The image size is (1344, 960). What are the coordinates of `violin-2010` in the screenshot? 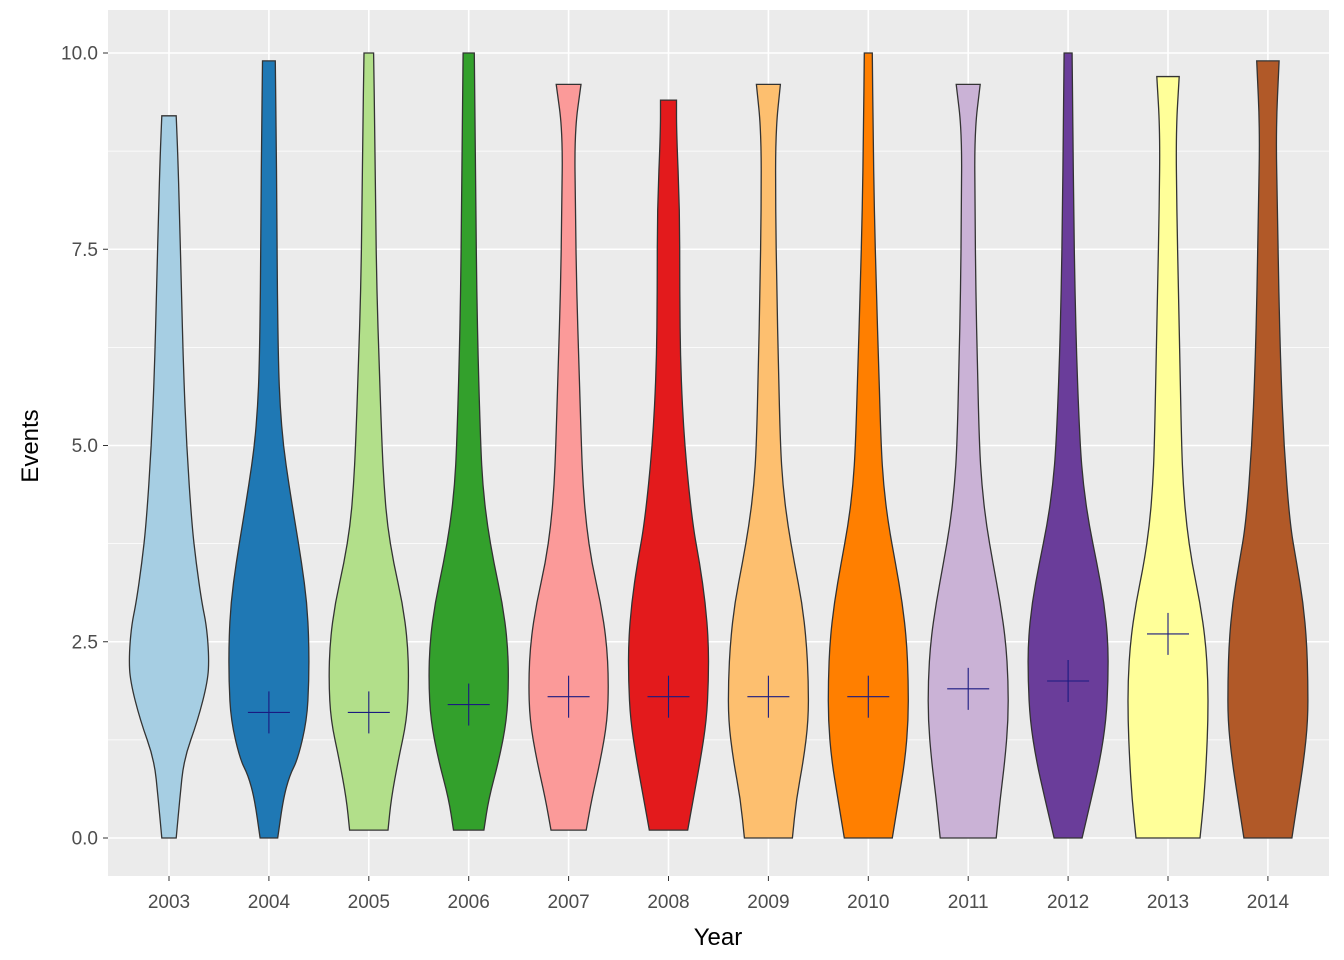 It's located at (868, 445).